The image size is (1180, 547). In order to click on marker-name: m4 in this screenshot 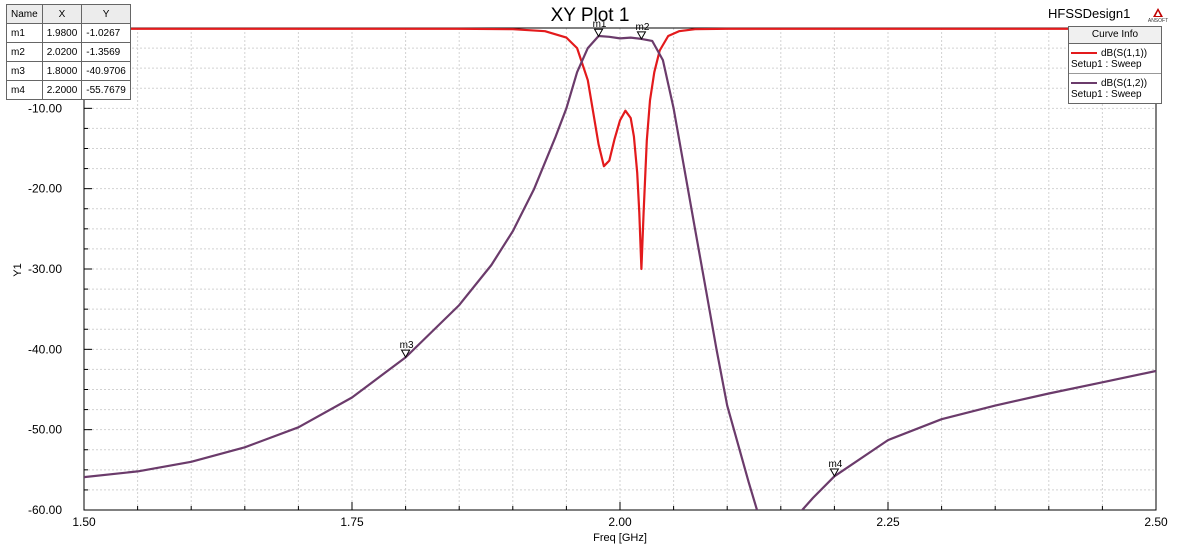, I will do `click(24, 90)`.